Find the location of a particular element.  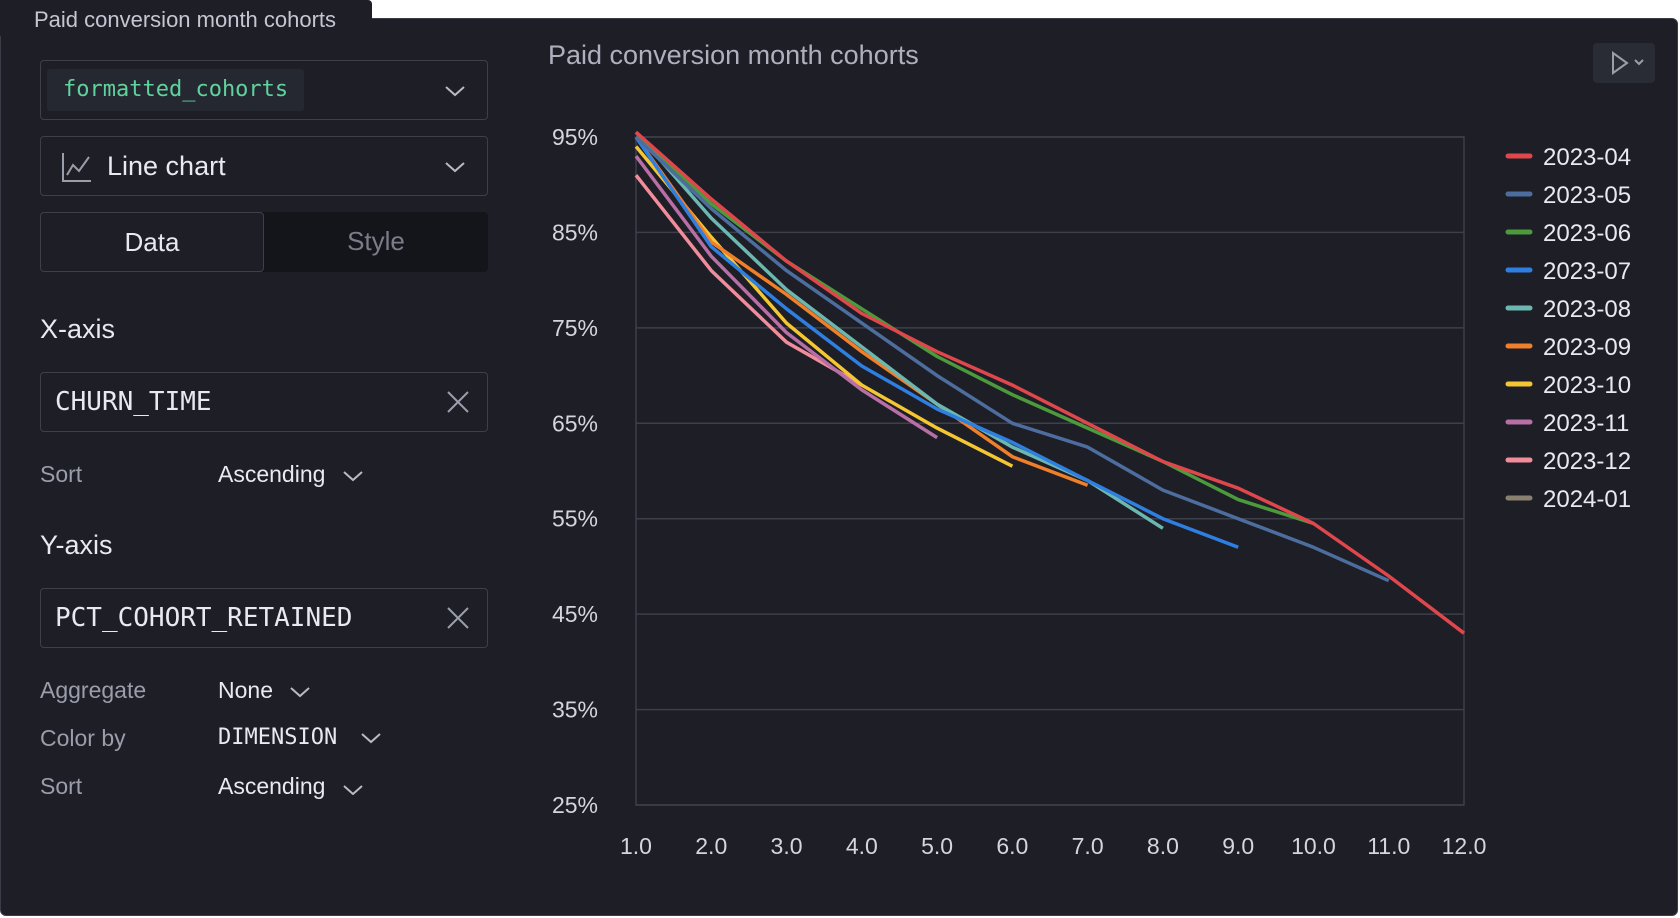

aggregate-label: Aggregate is located at coordinates (93, 690).